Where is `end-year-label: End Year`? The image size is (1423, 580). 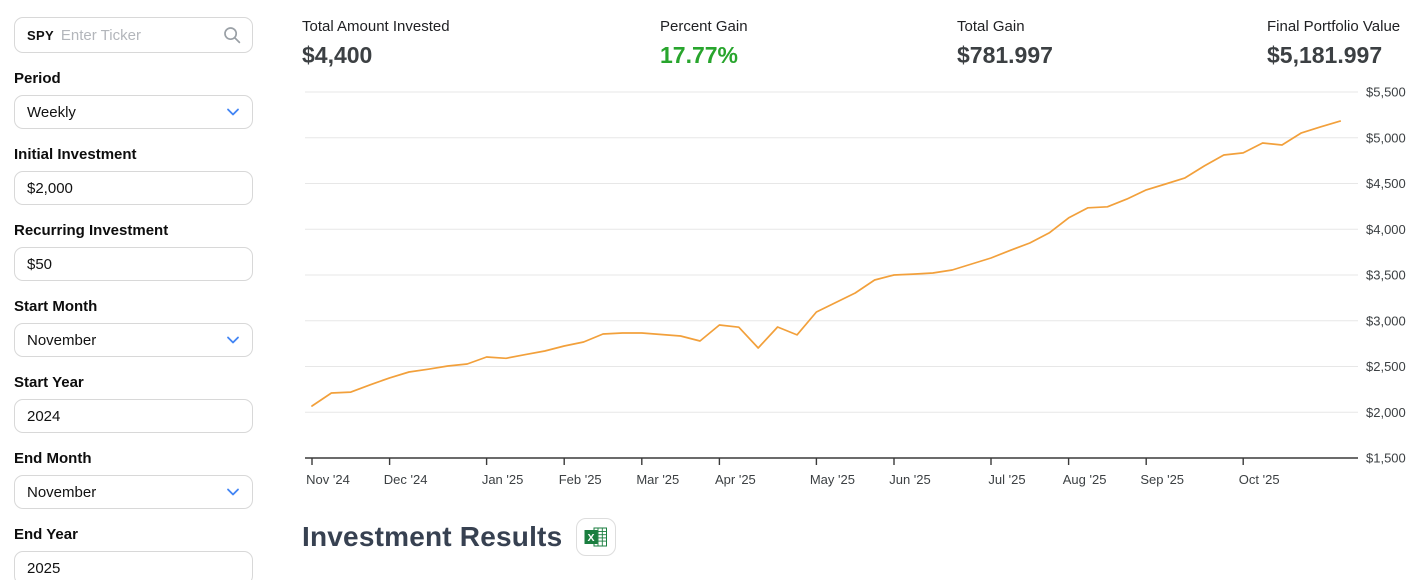 end-year-label: End Year is located at coordinates (46, 534).